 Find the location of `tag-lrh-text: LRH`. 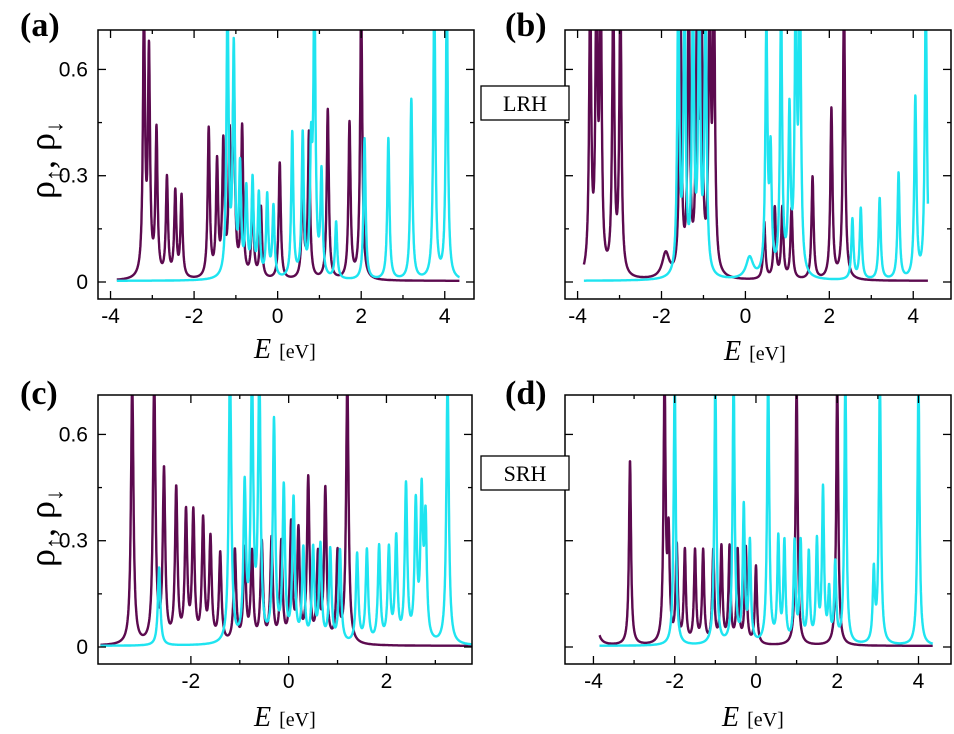

tag-lrh-text: LRH is located at coordinates (525, 103).